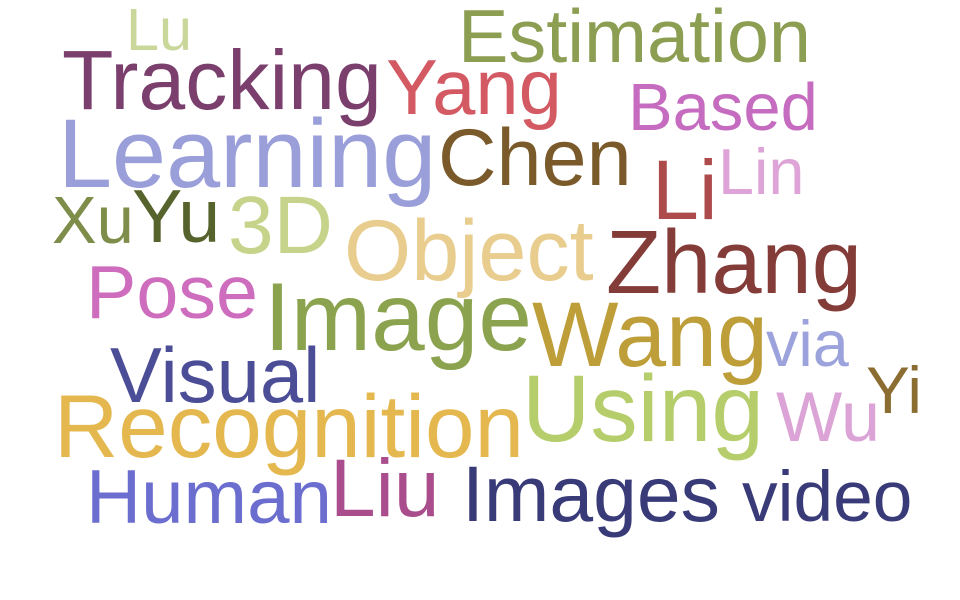 The width and height of the screenshot is (960, 600). I want to click on word-zhang: Zhang, so click(734, 262).